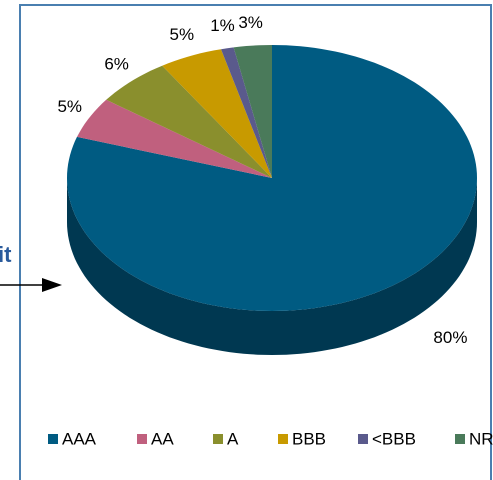 Image resolution: width=493 pixels, height=480 pixels. What do you see at coordinates (52, 285) in the screenshot?
I see `arrow-head` at bounding box center [52, 285].